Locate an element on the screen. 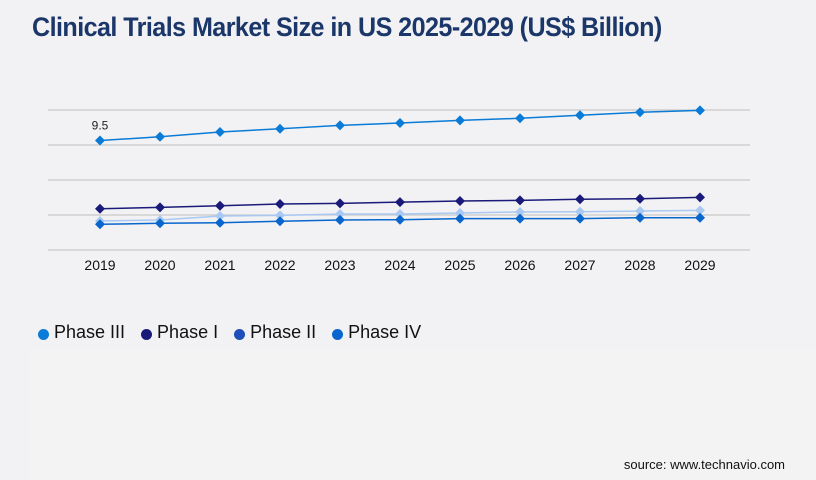 The width and height of the screenshot is (816, 480). legend-marker-phase-i is located at coordinates (147, 334).